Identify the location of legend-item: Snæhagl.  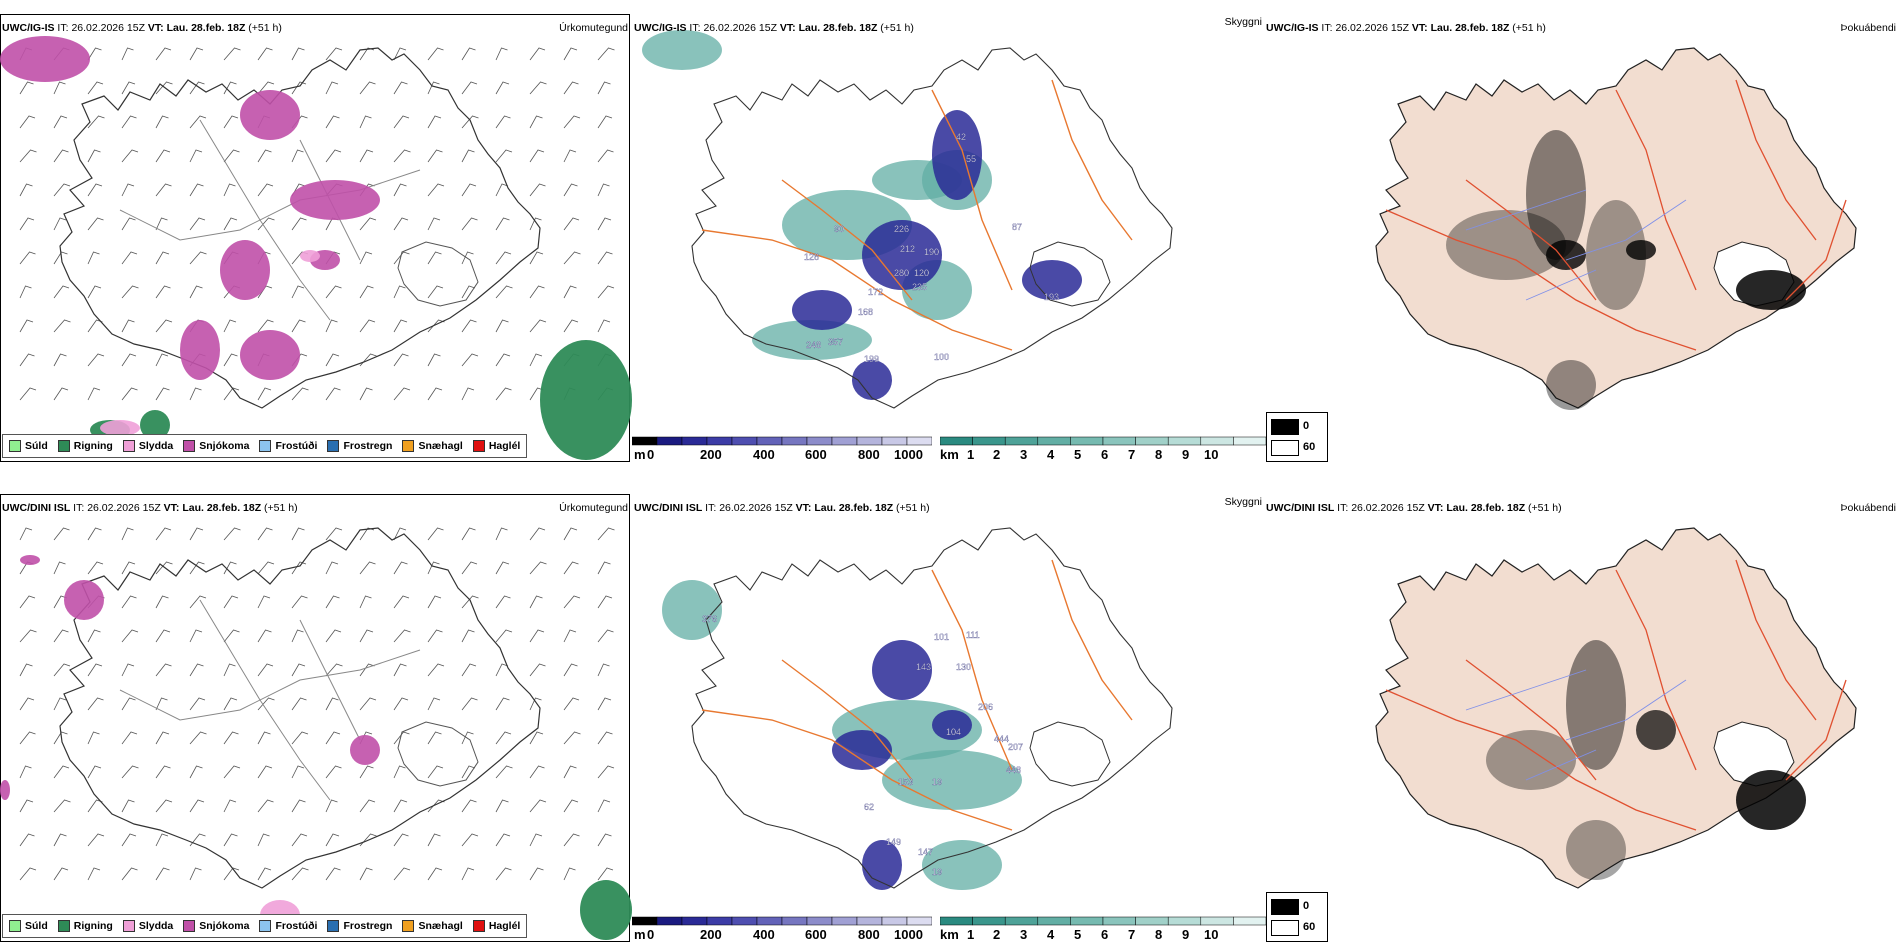
(432, 926).